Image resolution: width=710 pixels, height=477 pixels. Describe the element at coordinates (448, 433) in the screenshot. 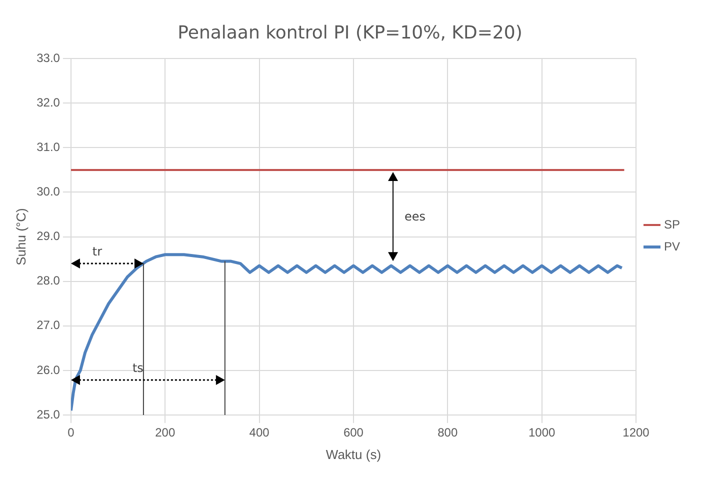

I see `x-tick-label: 800` at that location.